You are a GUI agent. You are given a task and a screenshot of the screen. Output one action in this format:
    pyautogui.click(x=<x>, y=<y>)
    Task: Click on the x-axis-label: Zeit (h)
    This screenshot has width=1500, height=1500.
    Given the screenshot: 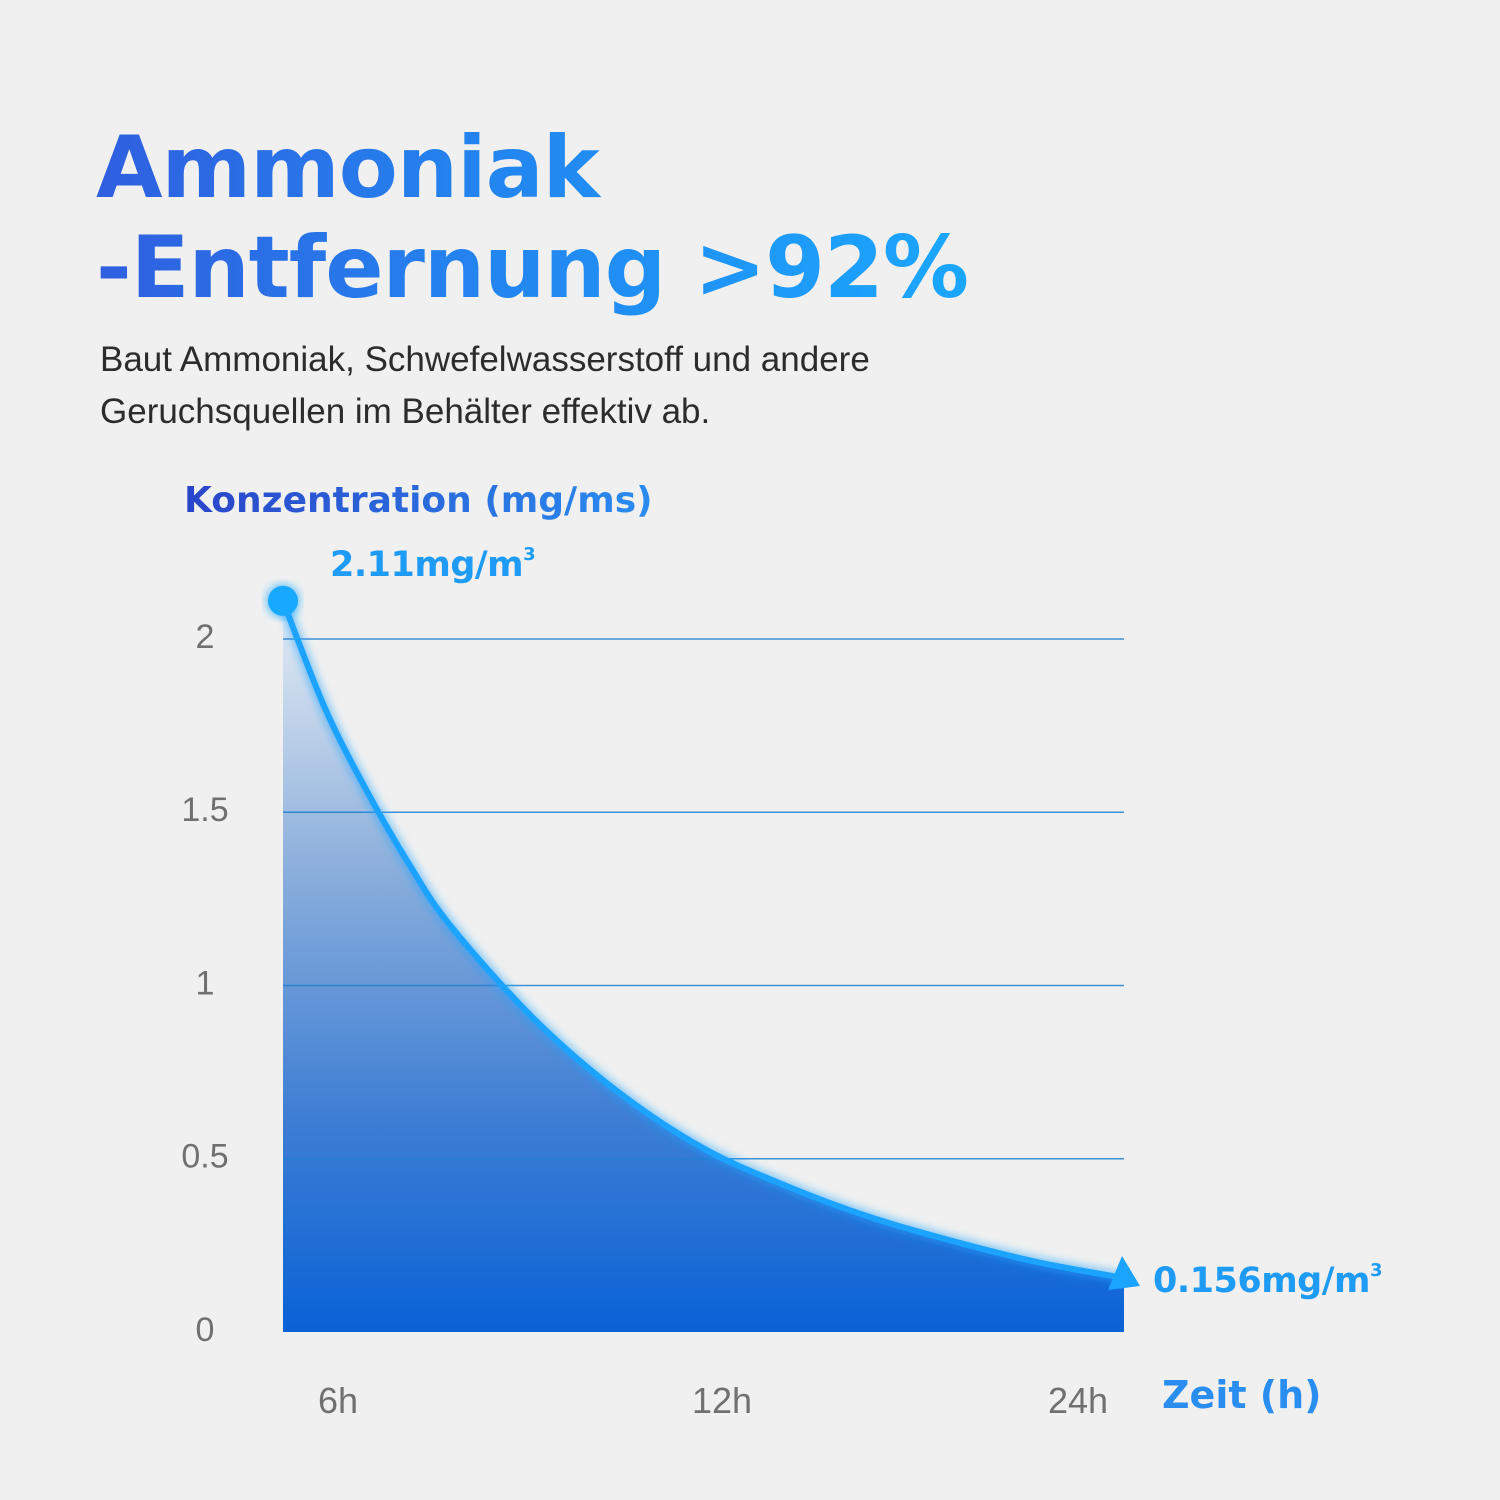 What is the action you would take?
    pyautogui.click(x=1242, y=1395)
    